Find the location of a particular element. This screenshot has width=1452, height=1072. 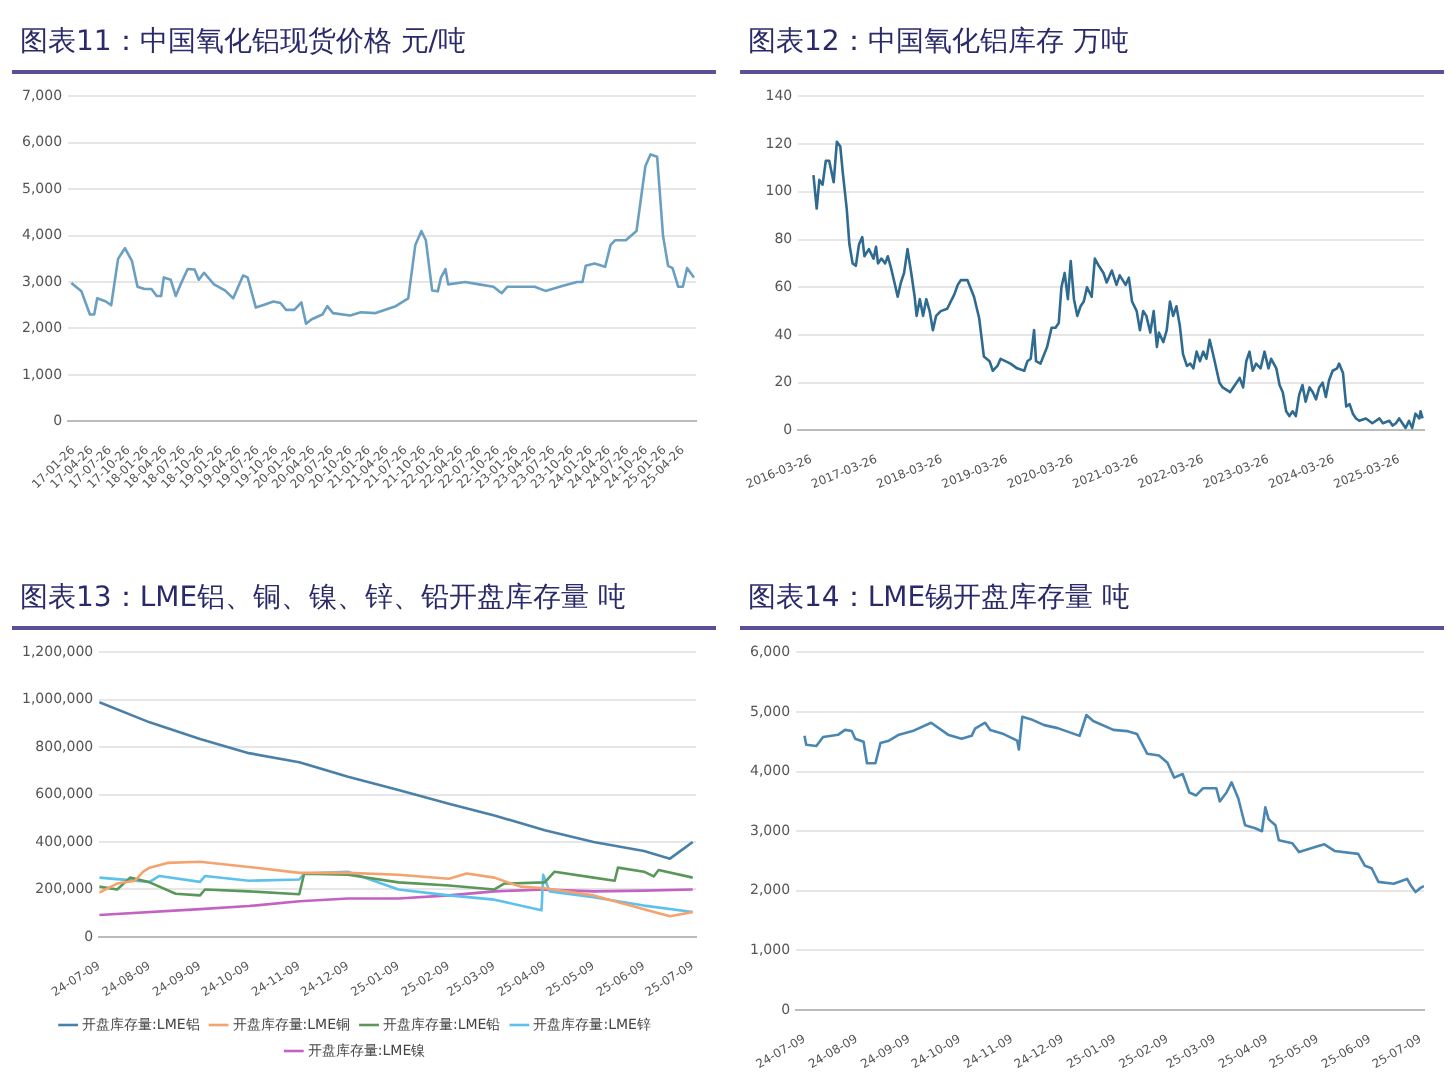

chart-title: 图表14：LME锡开盘库存量 吨 is located at coordinates (1092, 603).